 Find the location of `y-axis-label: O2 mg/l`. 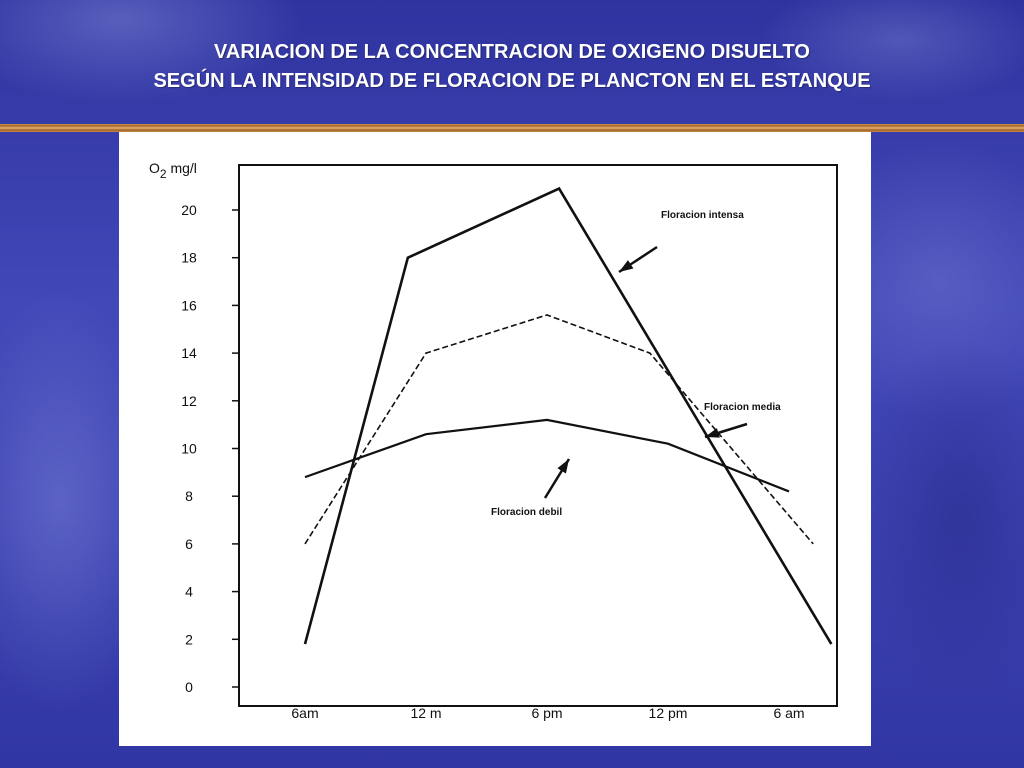

y-axis-label: O2 mg/l is located at coordinates (173, 170).